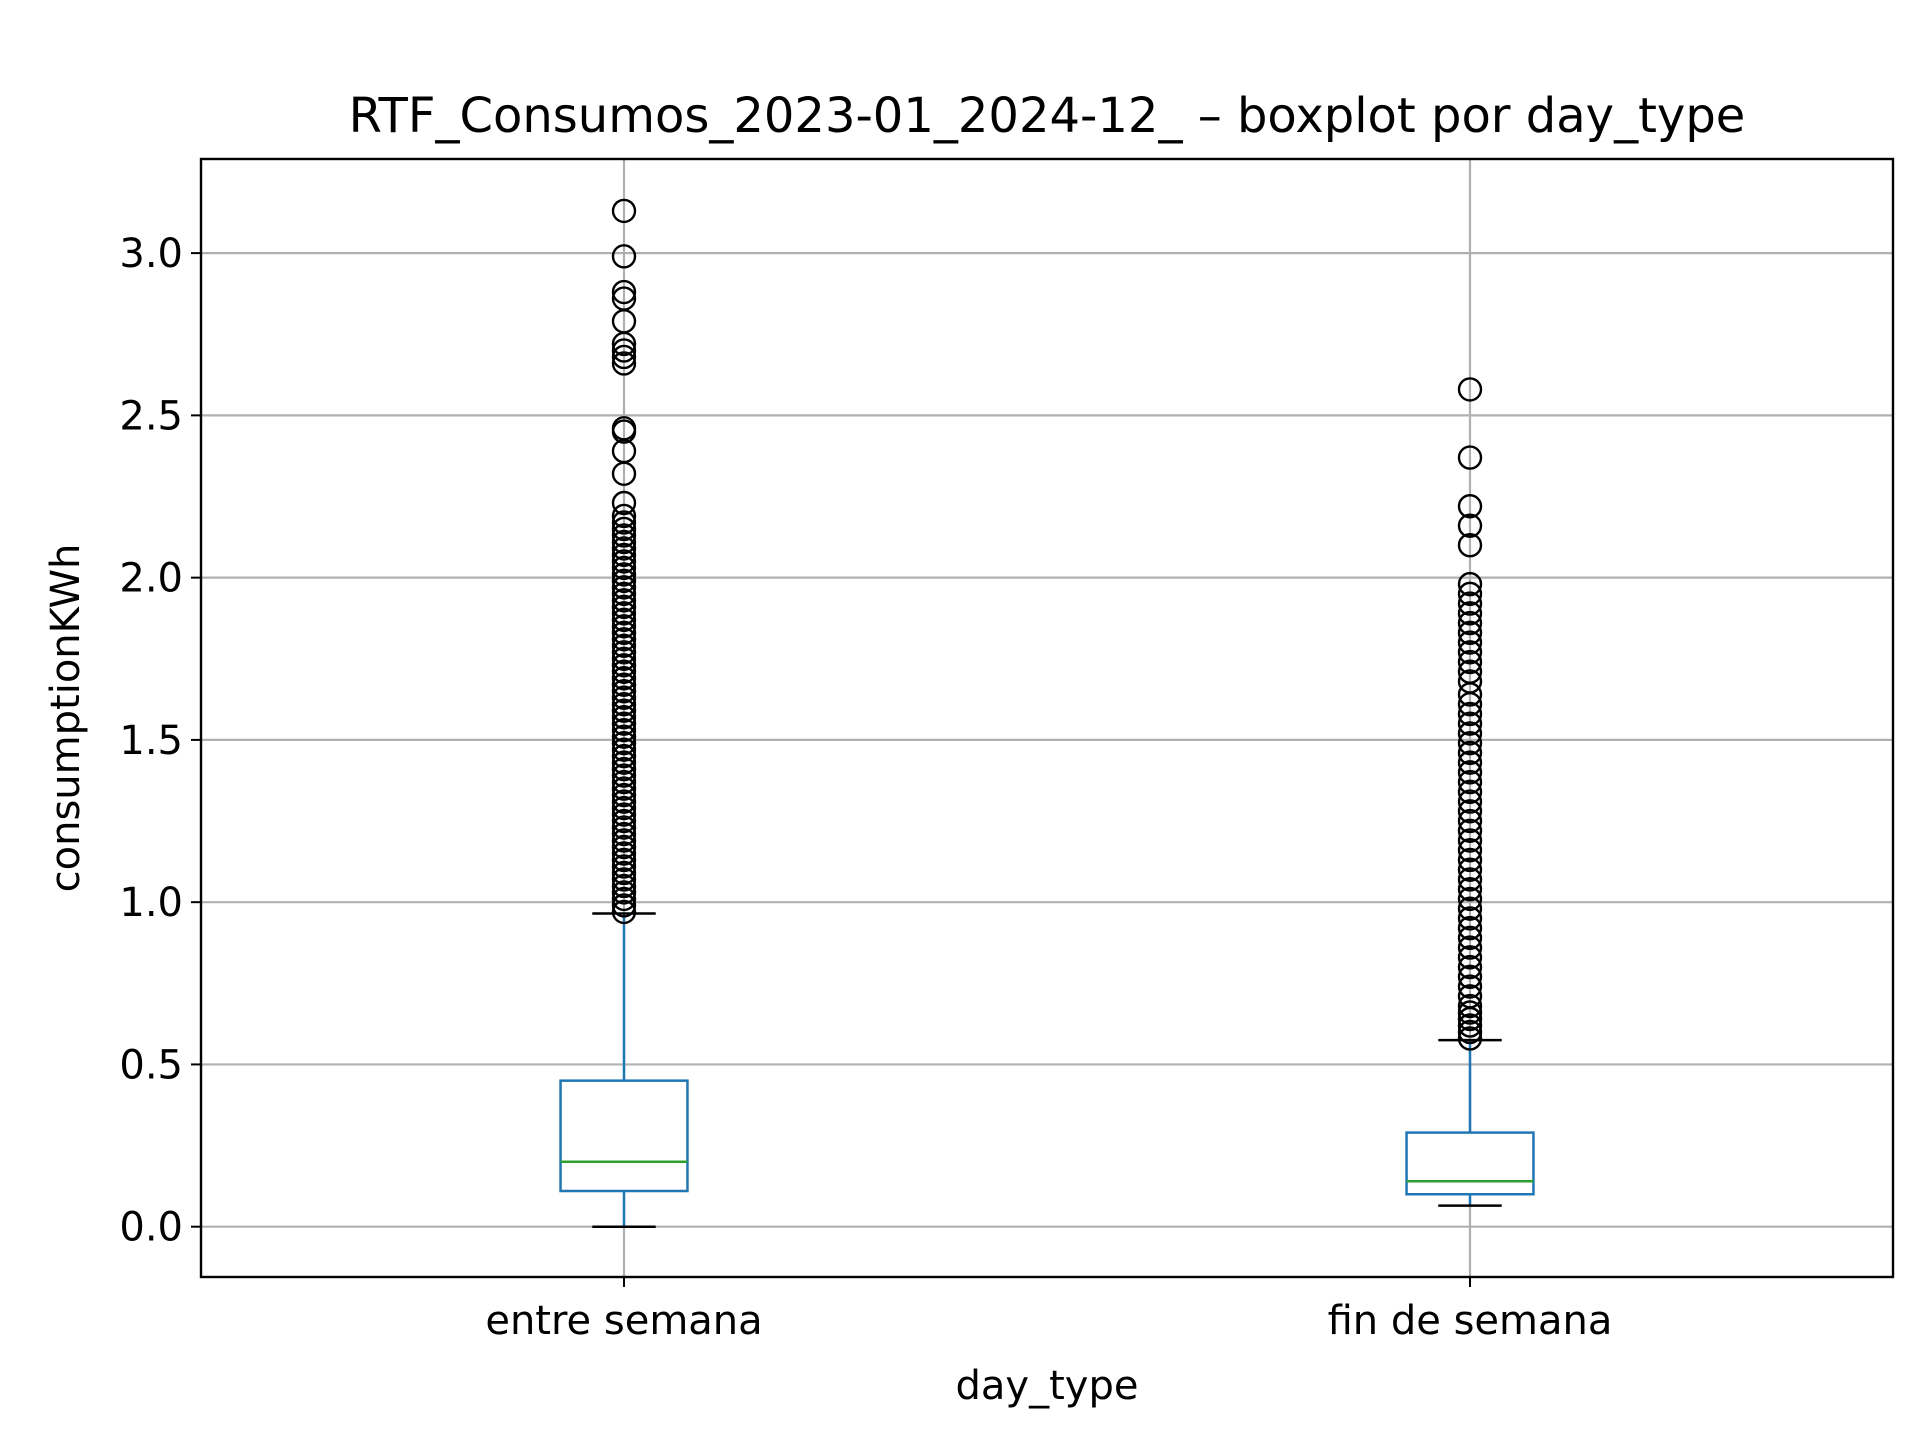 The height and width of the screenshot is (1440, 1920). Describe the element at coordinates (151, 903) in the screenshot. I see `y-tick-label: 1.0` at that location.